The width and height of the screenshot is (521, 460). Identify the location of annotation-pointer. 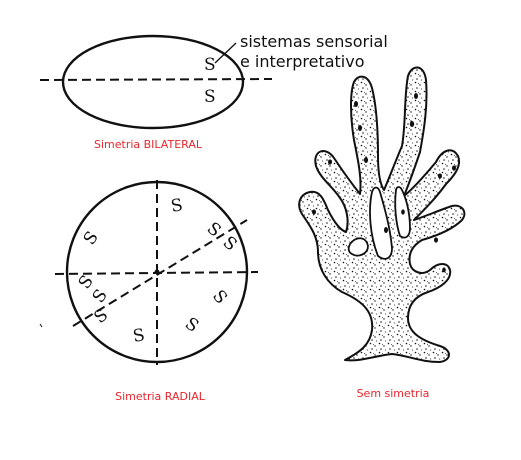
(225, 53).